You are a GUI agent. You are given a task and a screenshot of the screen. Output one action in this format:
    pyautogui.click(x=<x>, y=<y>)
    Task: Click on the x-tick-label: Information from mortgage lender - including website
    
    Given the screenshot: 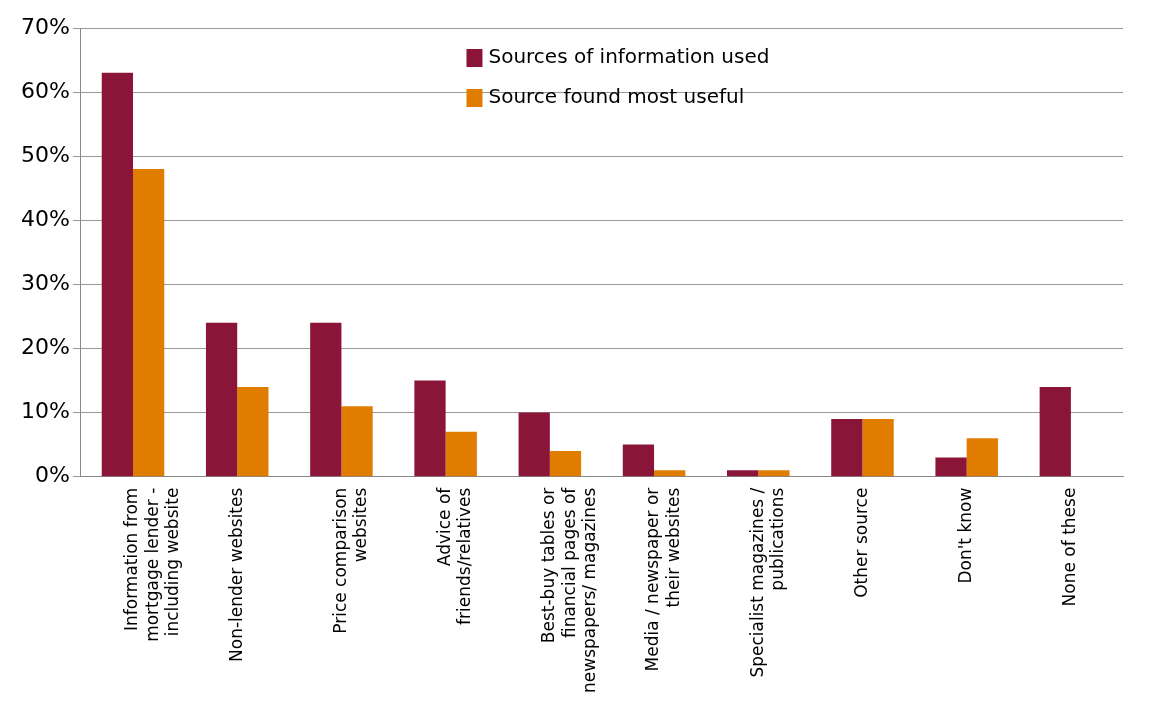 What is the action you would take?
    pyautogui.click(x=152, y=564)
    